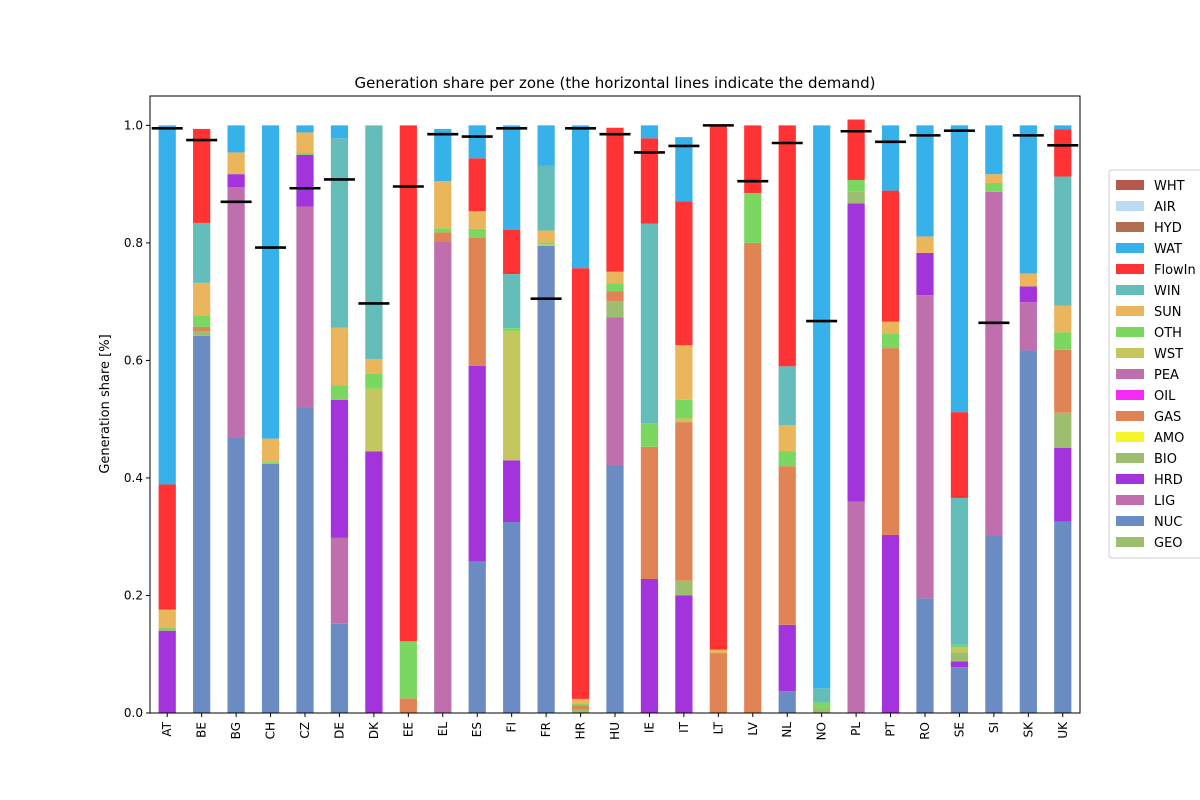 Image resolution: width=1200 pixels, height=800 pixels. I want to click on y-axis-label: Generation share [%], so click(105, 403).